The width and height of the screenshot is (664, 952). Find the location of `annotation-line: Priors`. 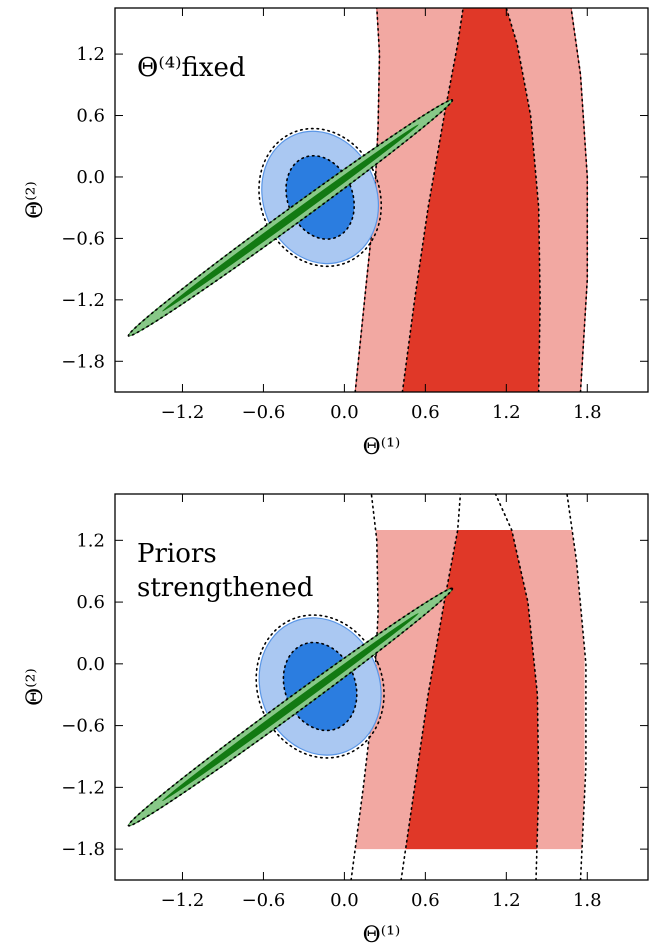

annotation-line: Priors is located at coordinates (177, 554).